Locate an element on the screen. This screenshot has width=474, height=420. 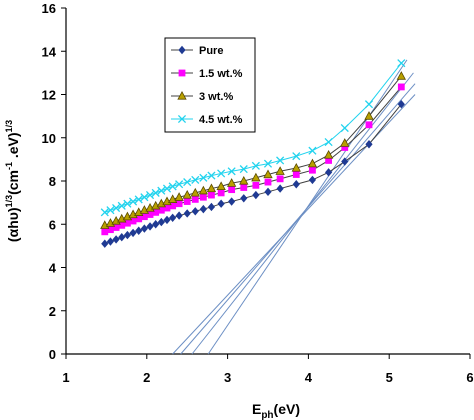
y-tick-label: 16 is located at coordinates (49, 8).